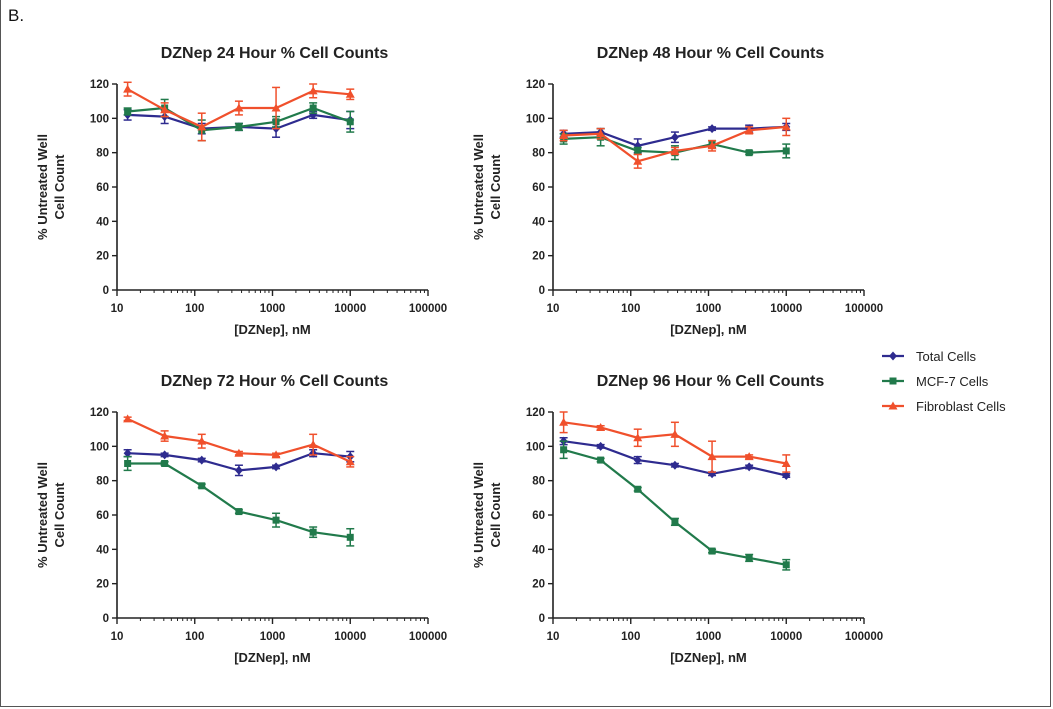  Describe the element at coordinates (952, 381) in the screenshot. I see `legend-label: MCF-7 Cells` at that location.